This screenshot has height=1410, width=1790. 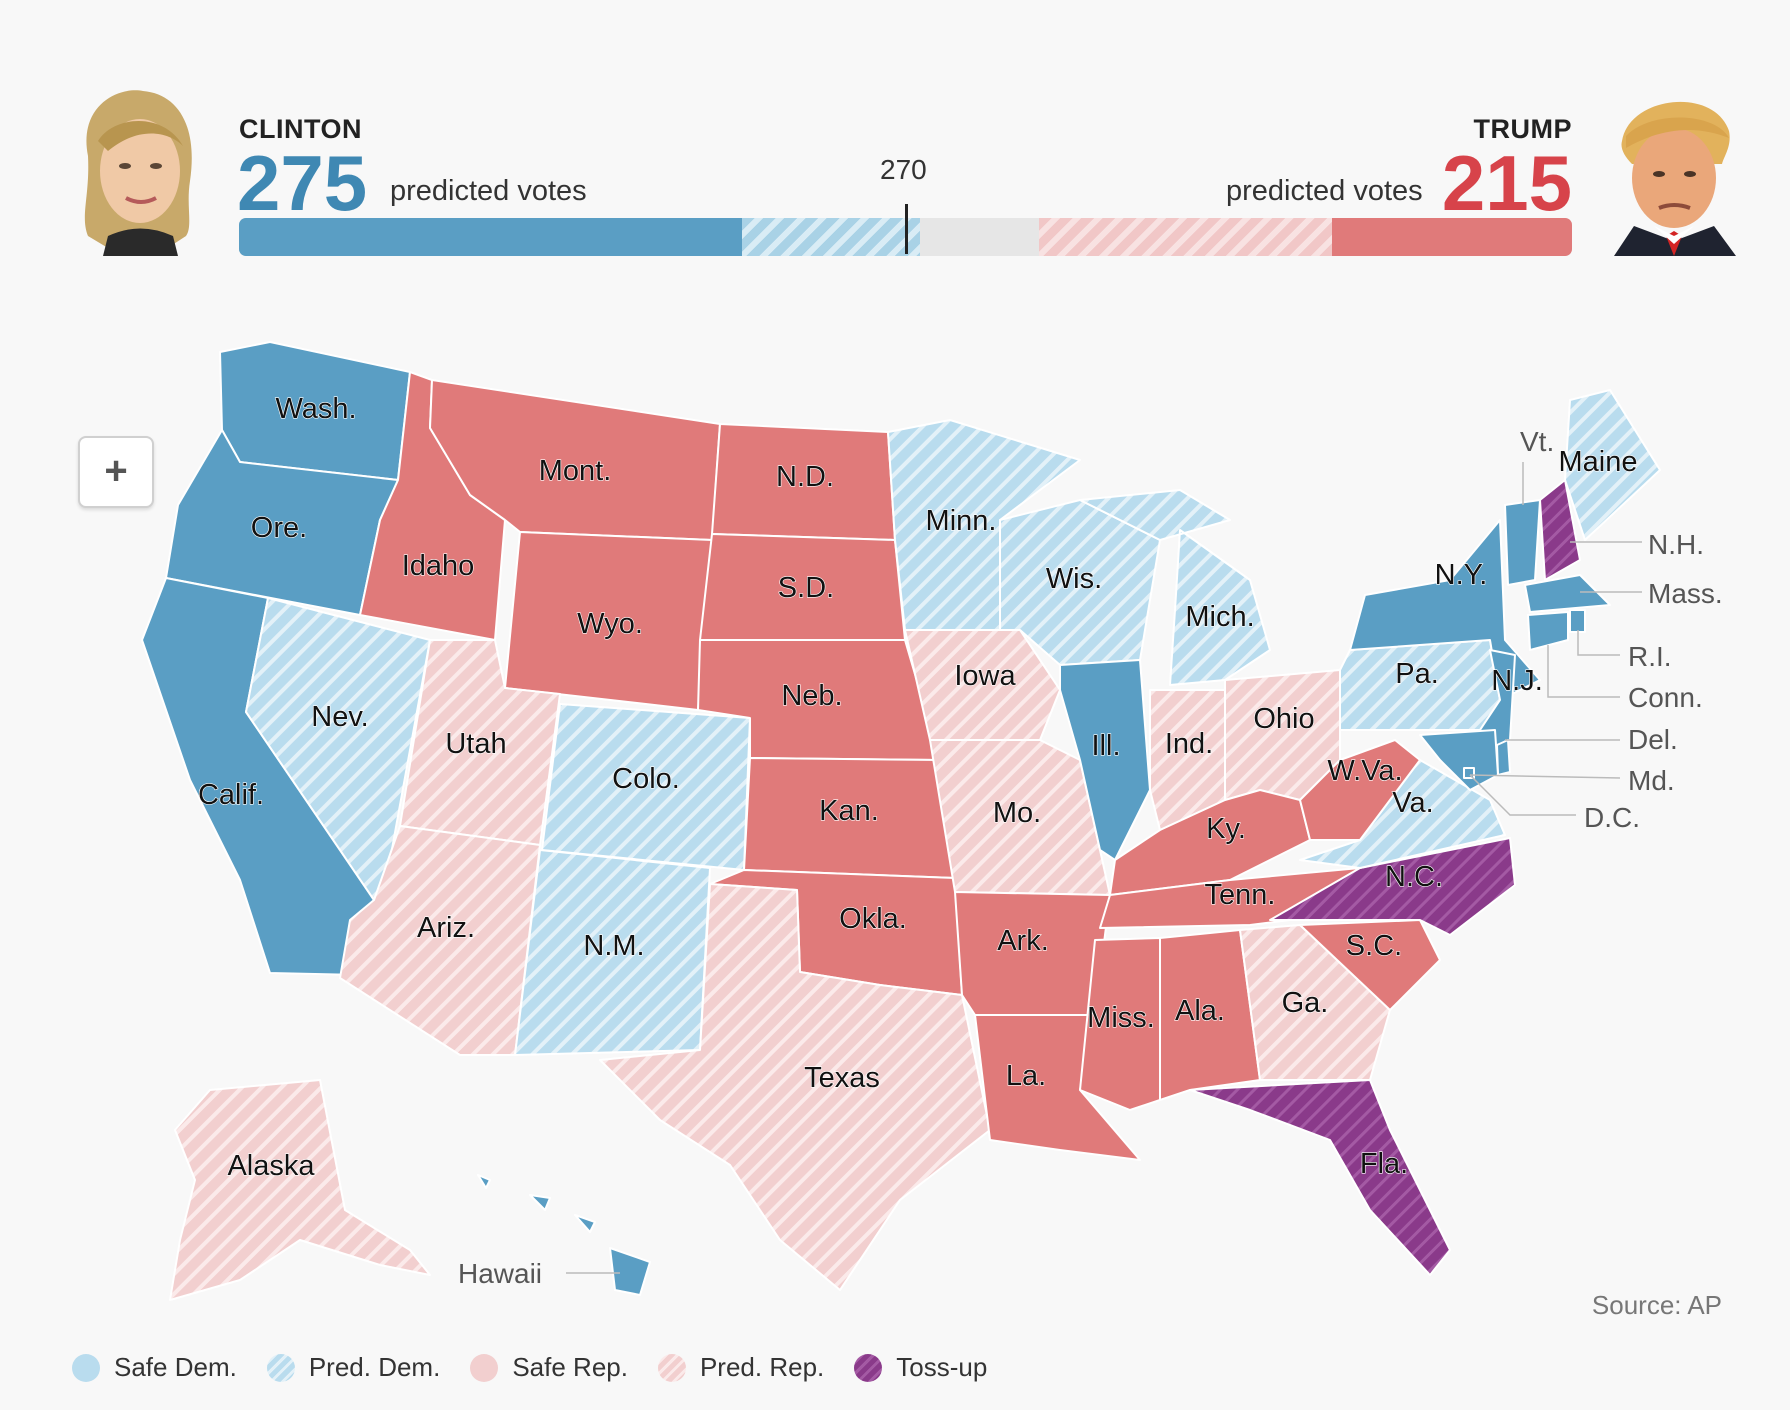 I want to click on state-label-idaho: Idaho, so click(x=438, y=566).